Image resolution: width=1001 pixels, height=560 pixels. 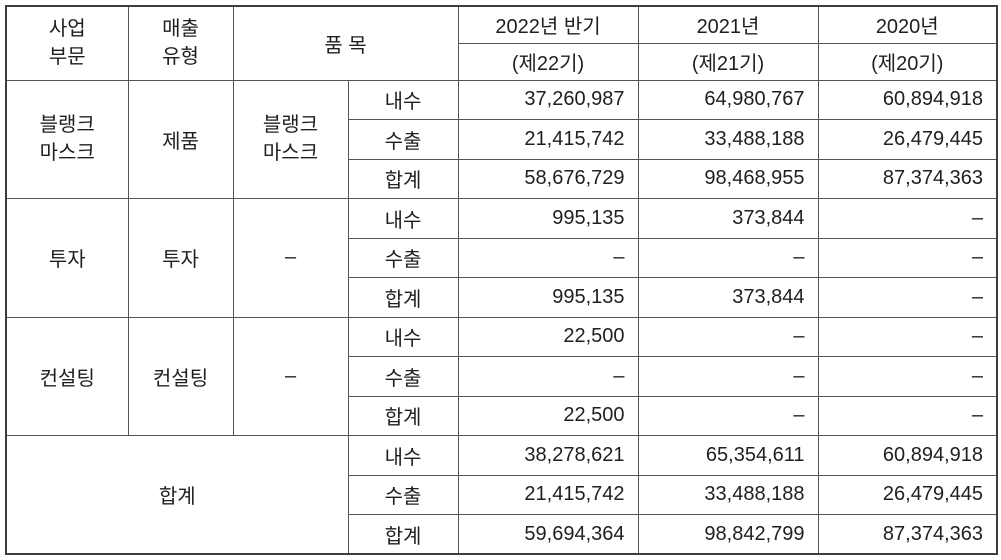 I want to click on division-cell: 투자, so click(x=67, y=258).